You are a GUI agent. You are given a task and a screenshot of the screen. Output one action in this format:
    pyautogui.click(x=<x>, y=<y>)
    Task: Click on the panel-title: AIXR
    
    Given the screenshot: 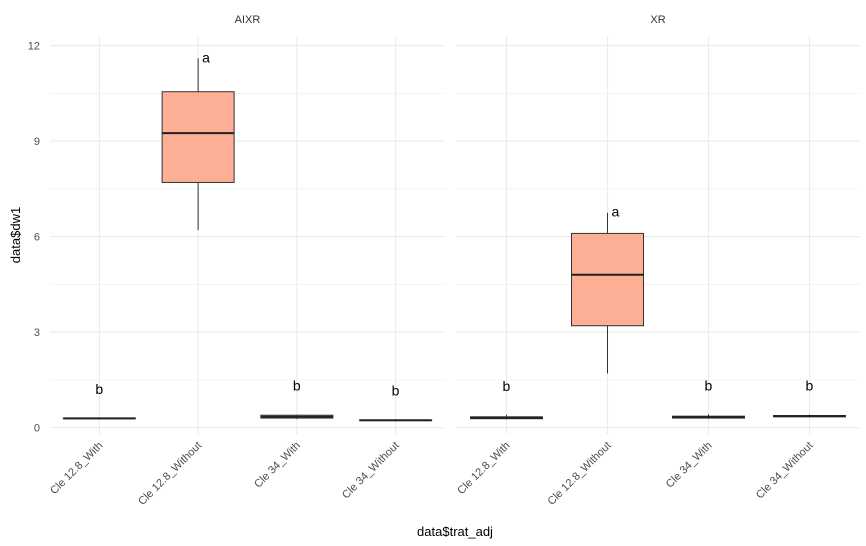 What is the action you would take?
    pyautogui.click(x=248, y=20)
    